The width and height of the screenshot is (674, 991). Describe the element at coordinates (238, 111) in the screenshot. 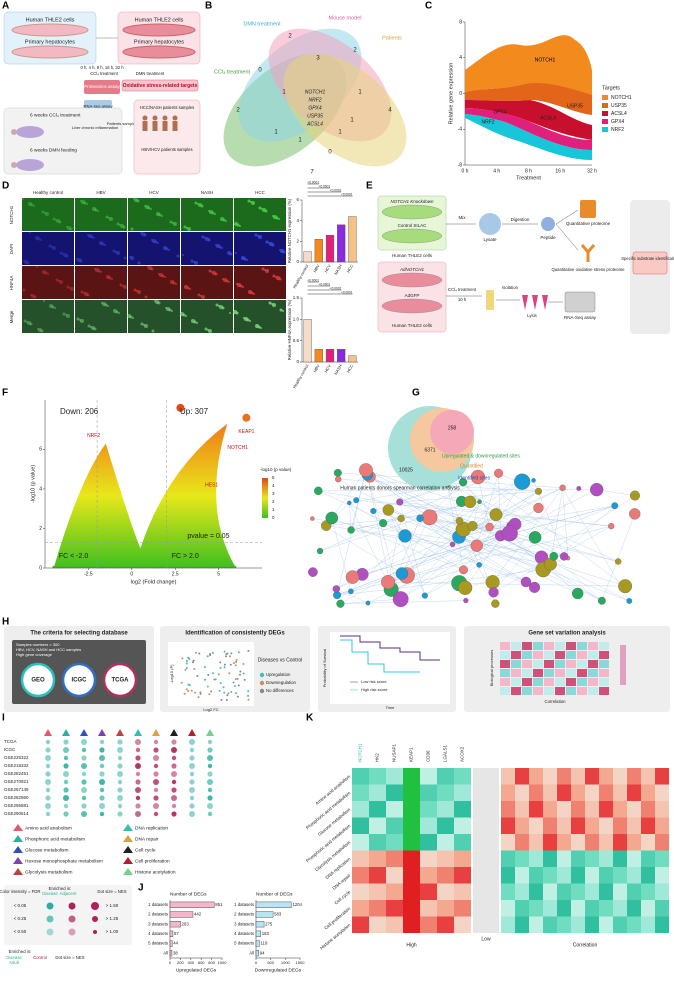

I see `label: 2` at that location.